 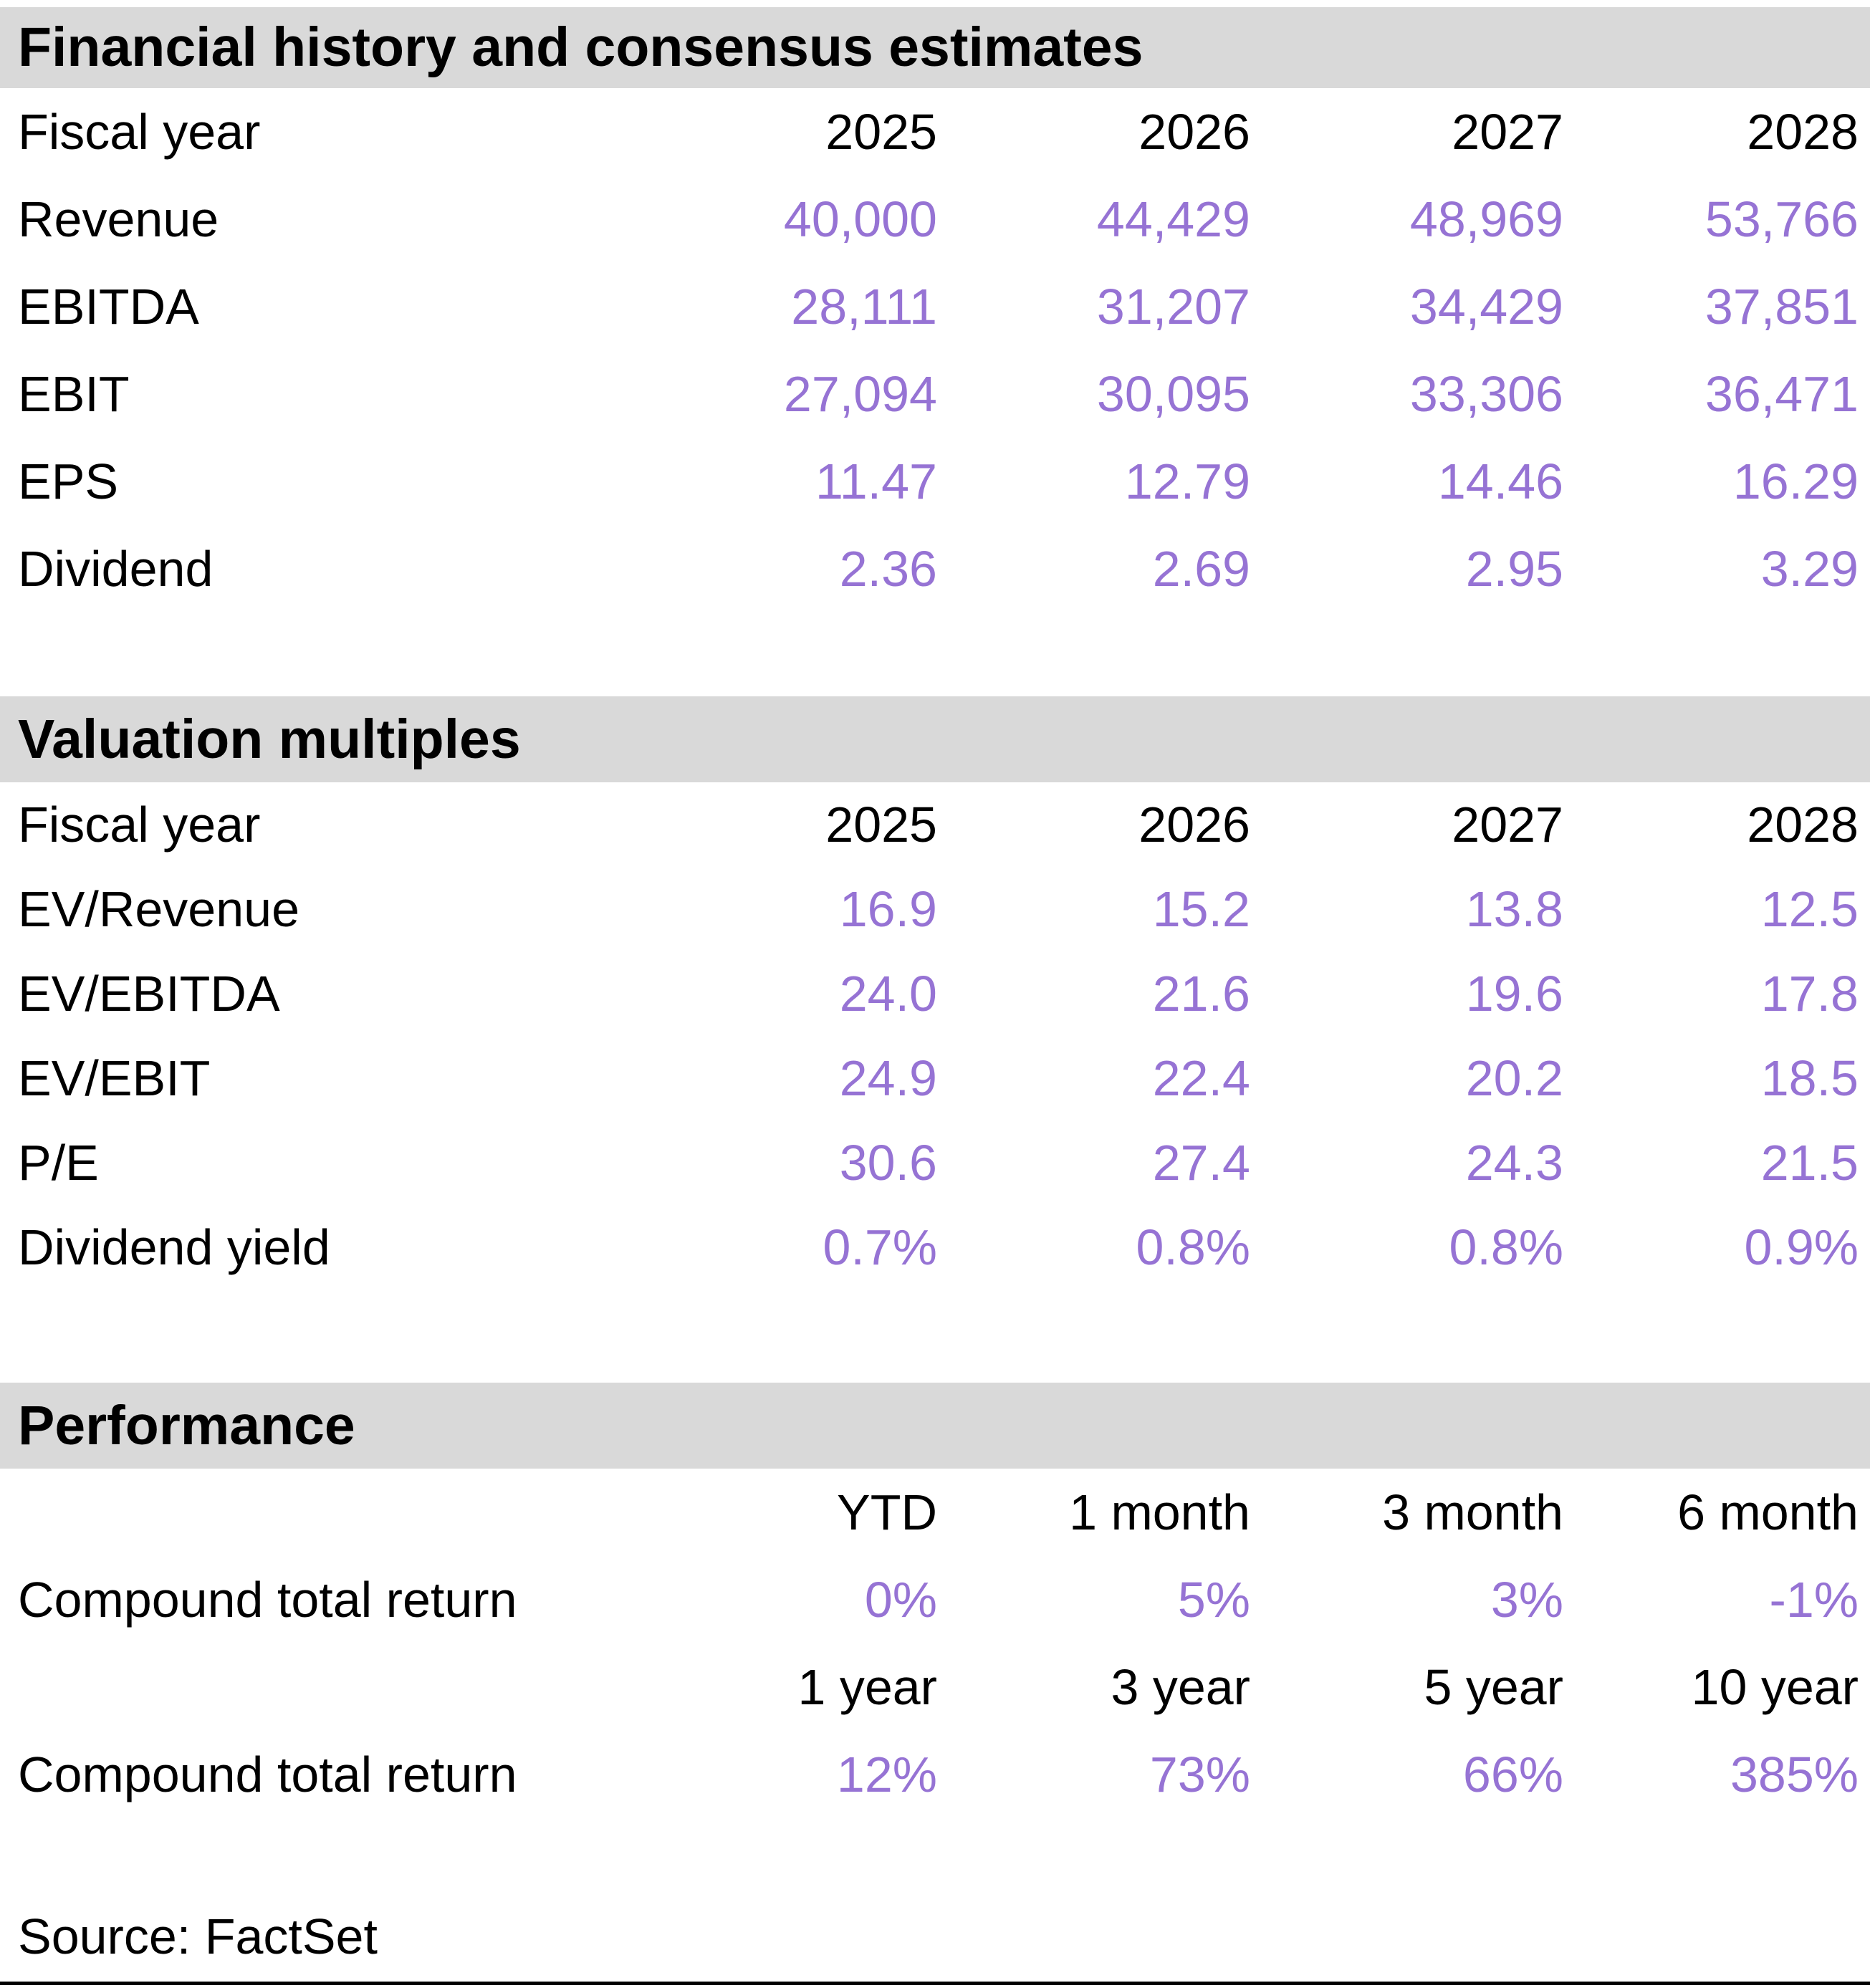 I want to click on performance-period-header-row: YTD 1 month 3 month 6 month, so click(x=935, y=1512).